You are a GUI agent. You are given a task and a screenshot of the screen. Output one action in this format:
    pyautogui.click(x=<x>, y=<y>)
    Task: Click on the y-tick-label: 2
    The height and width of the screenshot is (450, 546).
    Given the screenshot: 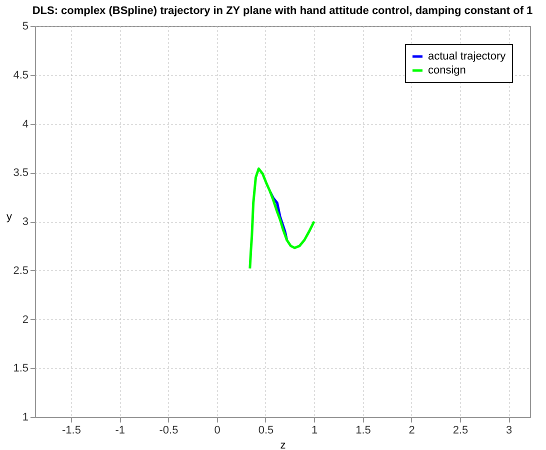 What is the action you would take?
    pyautogui.click(x=25, y=320)
    